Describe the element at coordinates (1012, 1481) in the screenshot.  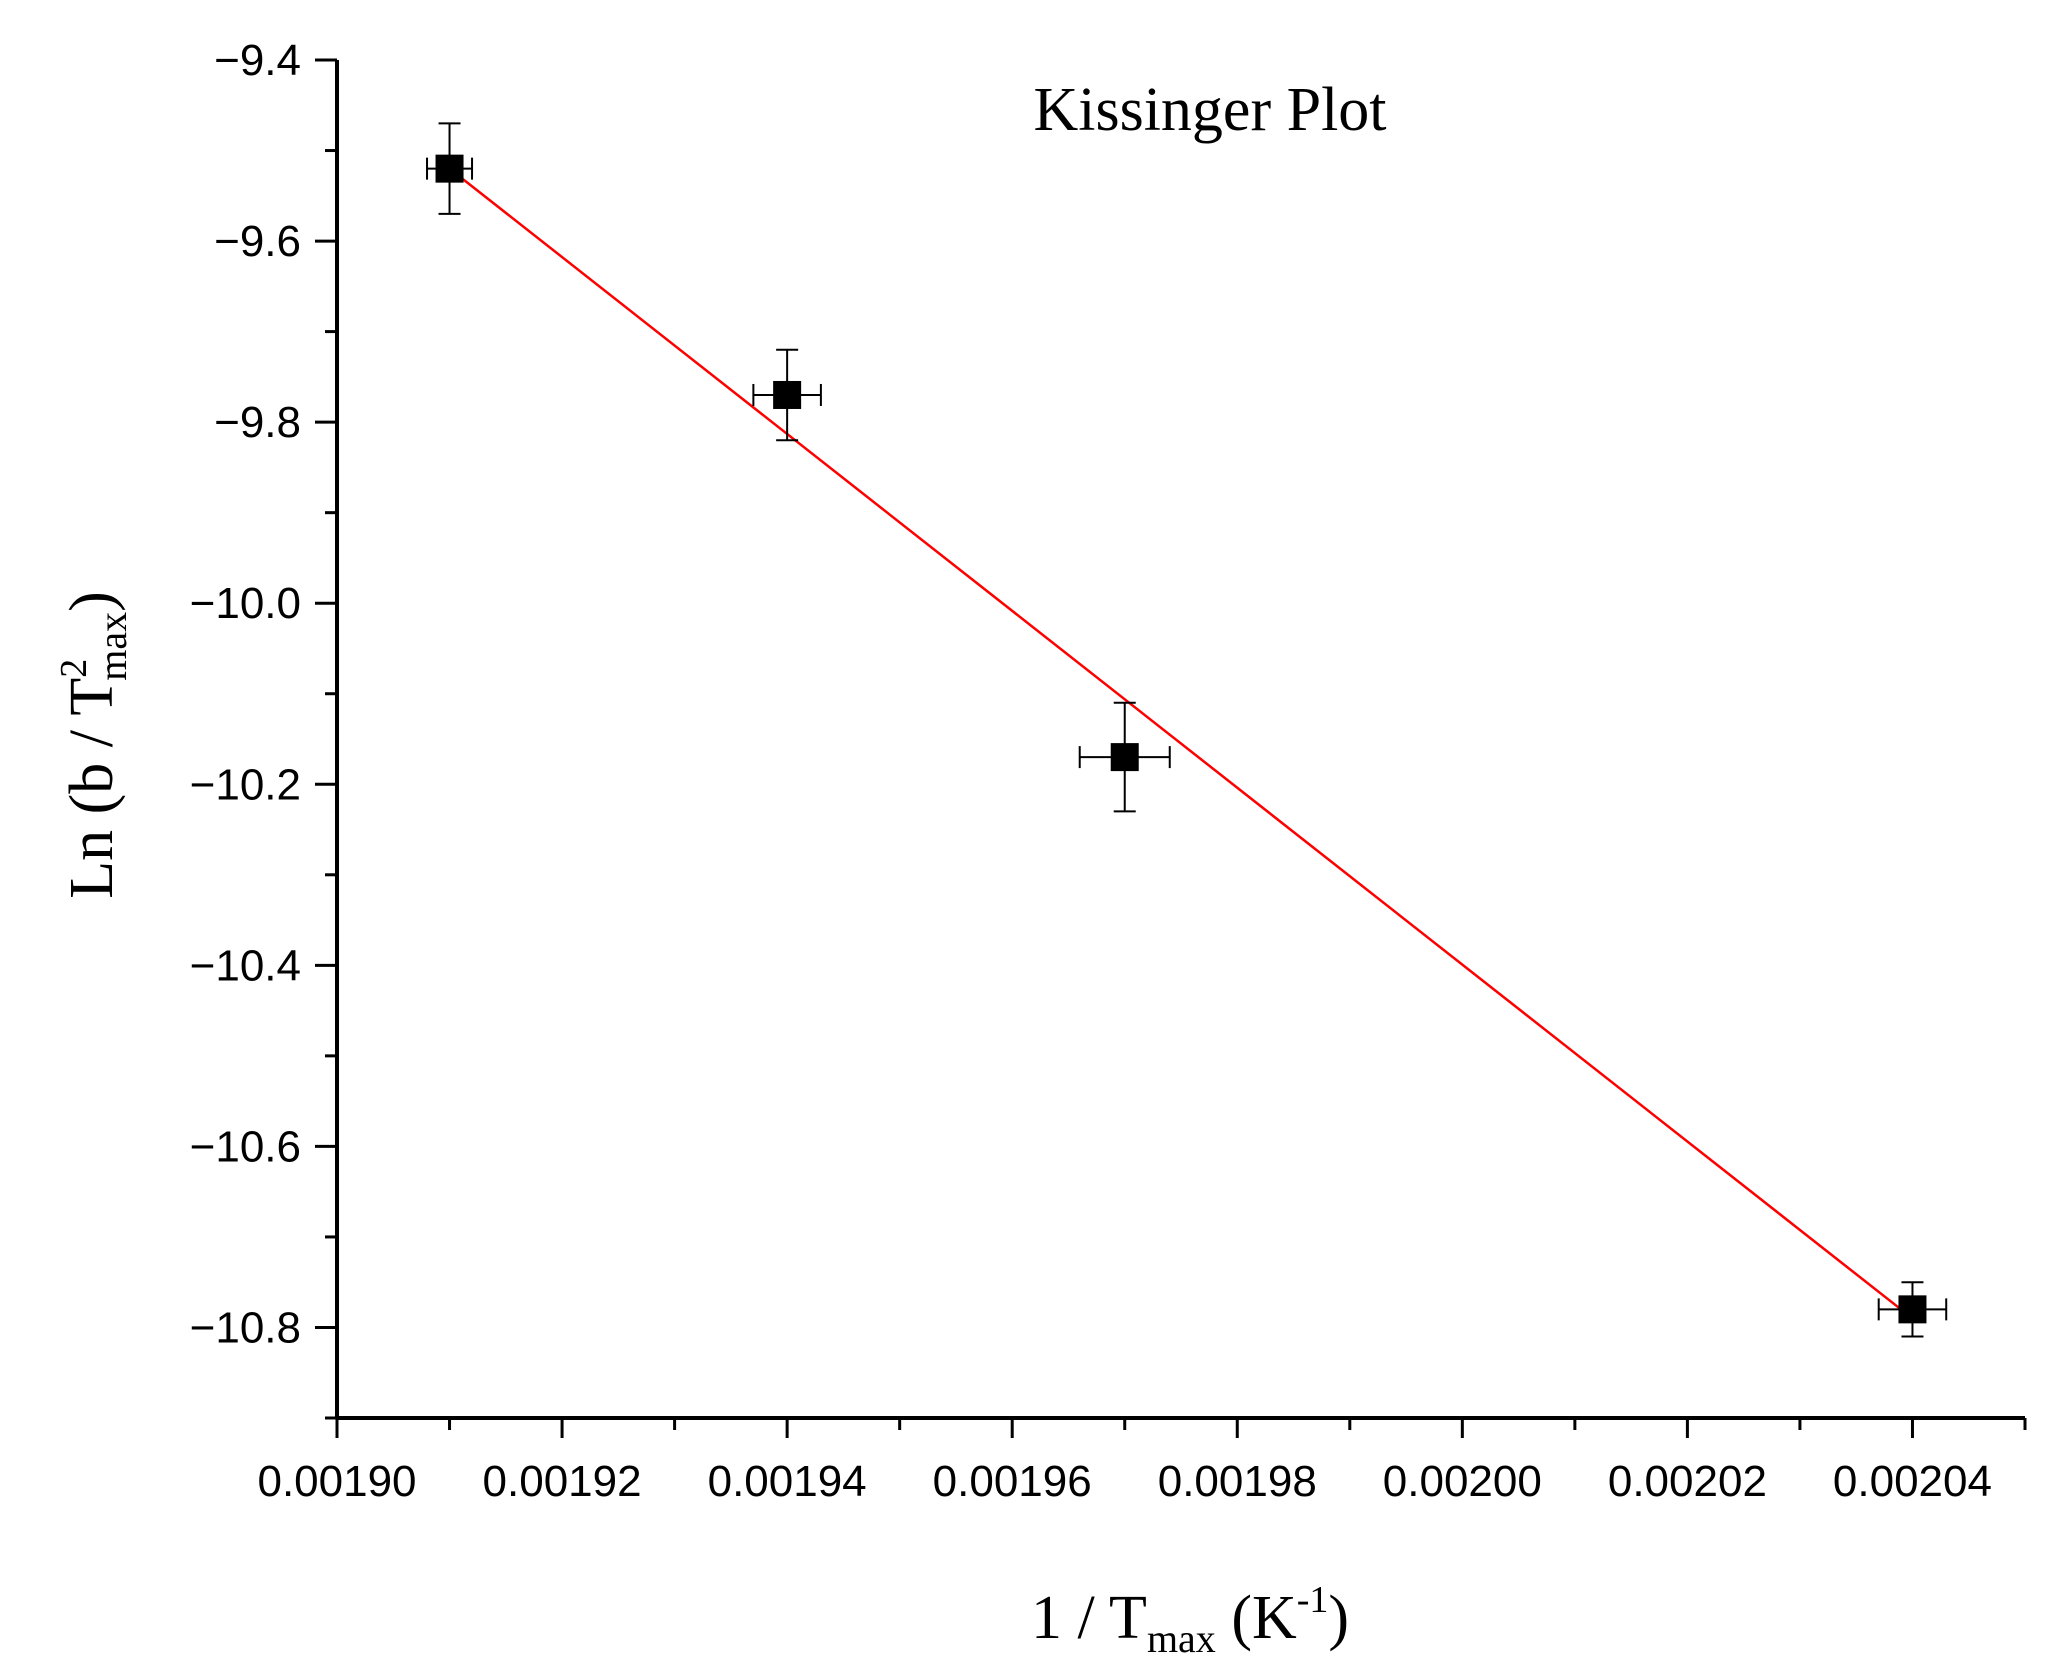
I see `x-tick-label: 0.00196` at that location.